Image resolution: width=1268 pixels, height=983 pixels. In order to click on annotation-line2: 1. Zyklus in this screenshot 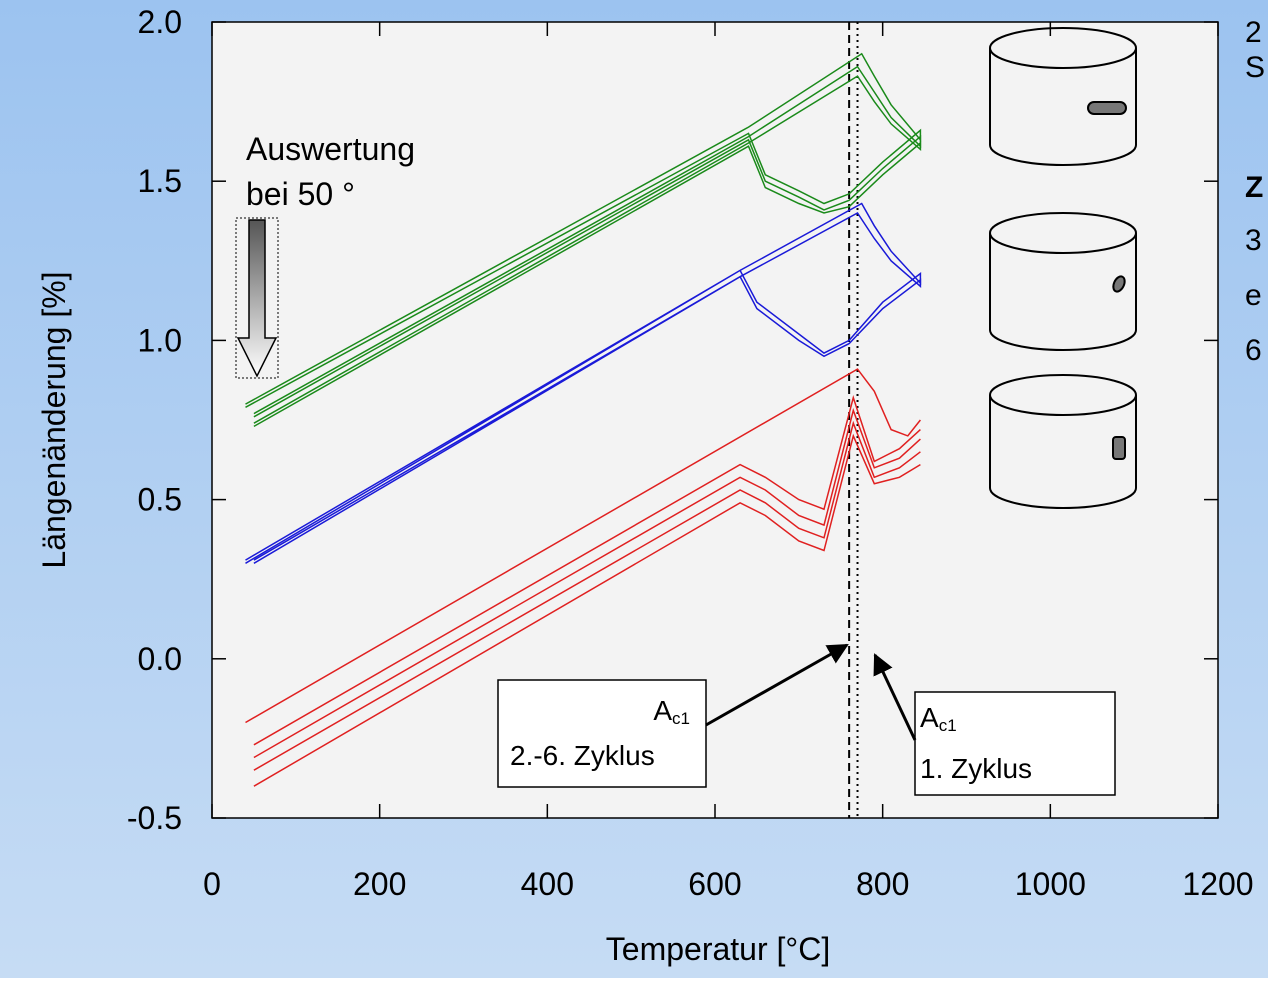, I will do `click(976, 768)`.